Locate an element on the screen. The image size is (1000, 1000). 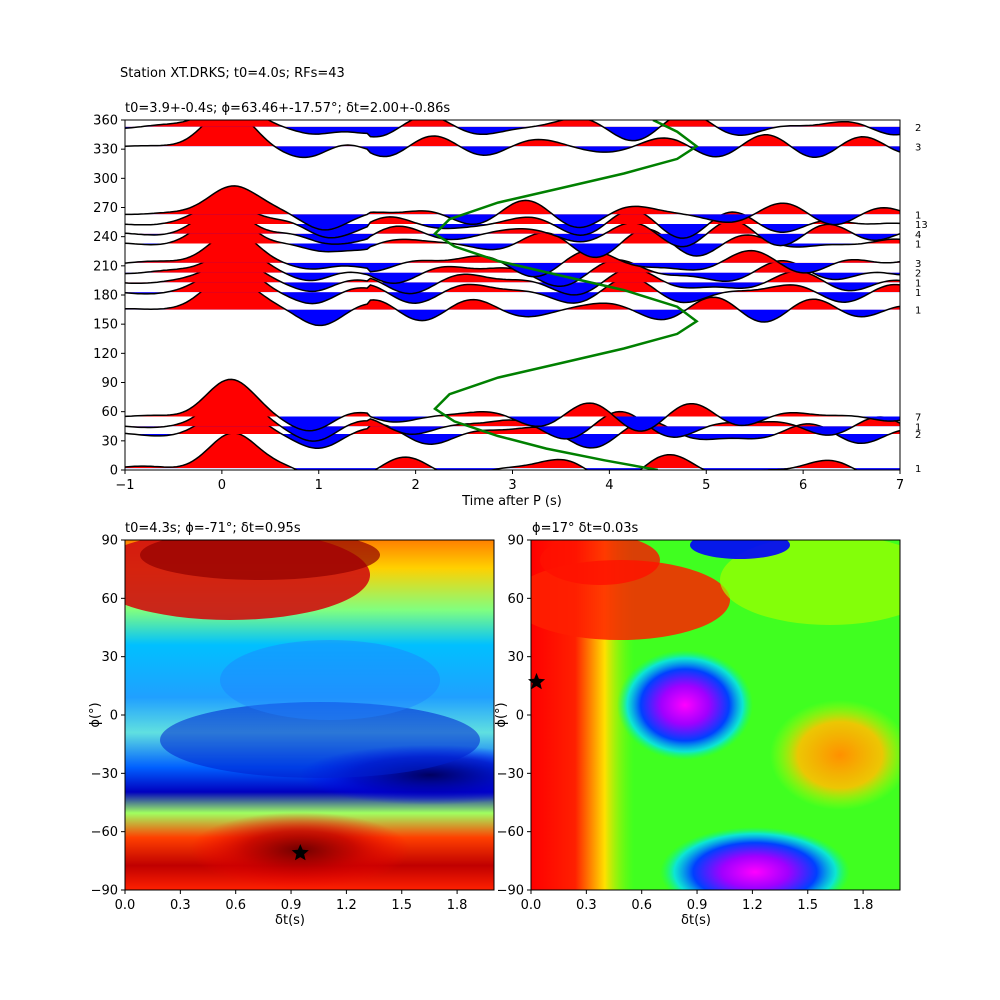
x-tick-label: 1 is located at coordinates (319, 485).